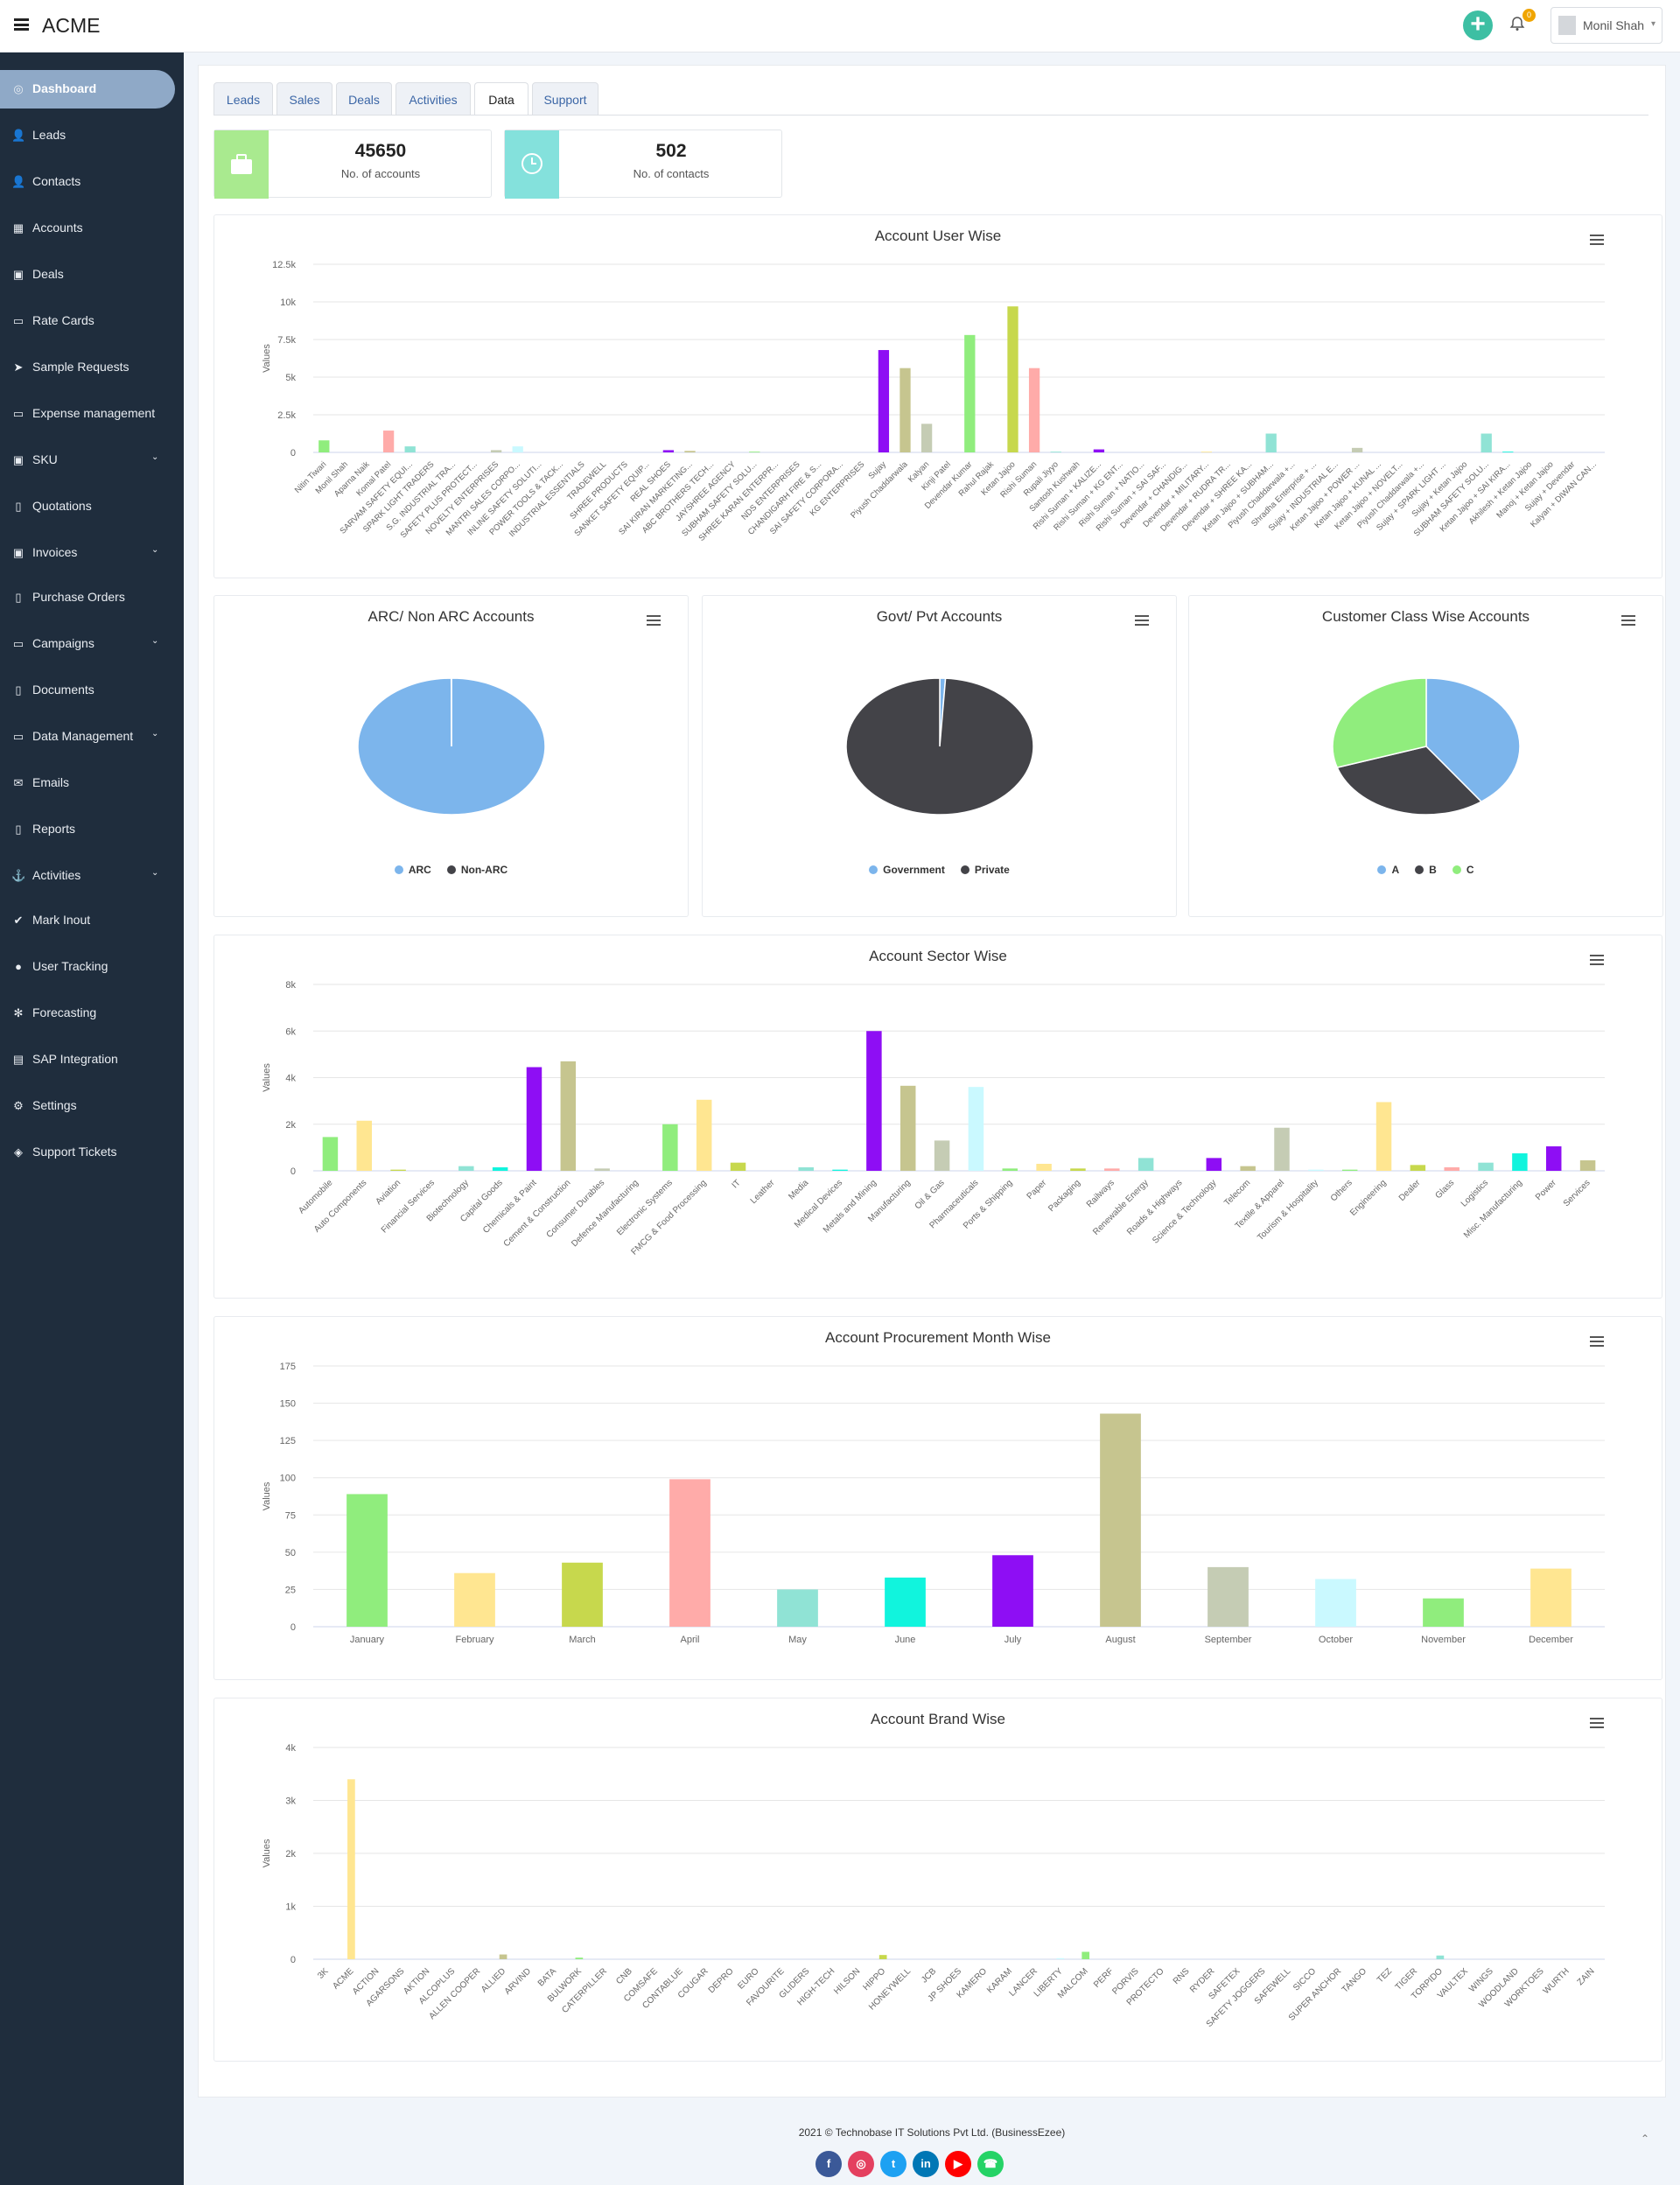  I want to click on youtube-icon: ▶, so click(958, 2164).